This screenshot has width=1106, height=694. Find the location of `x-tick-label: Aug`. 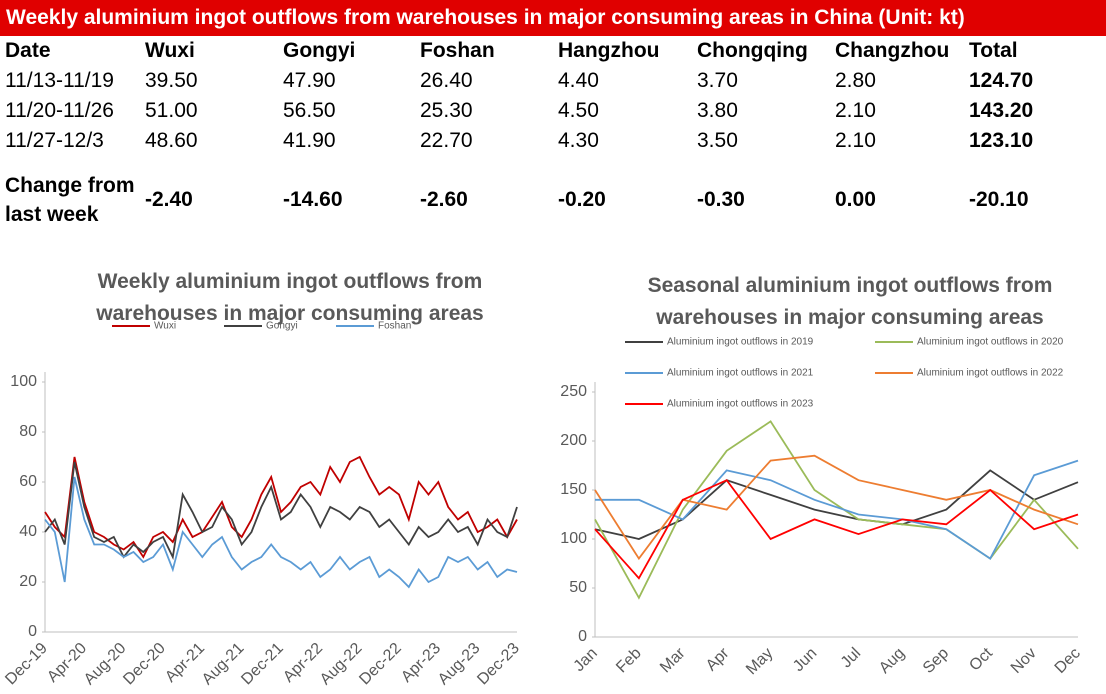

x-tick-label: Aug is located at coordinates (892, 661).